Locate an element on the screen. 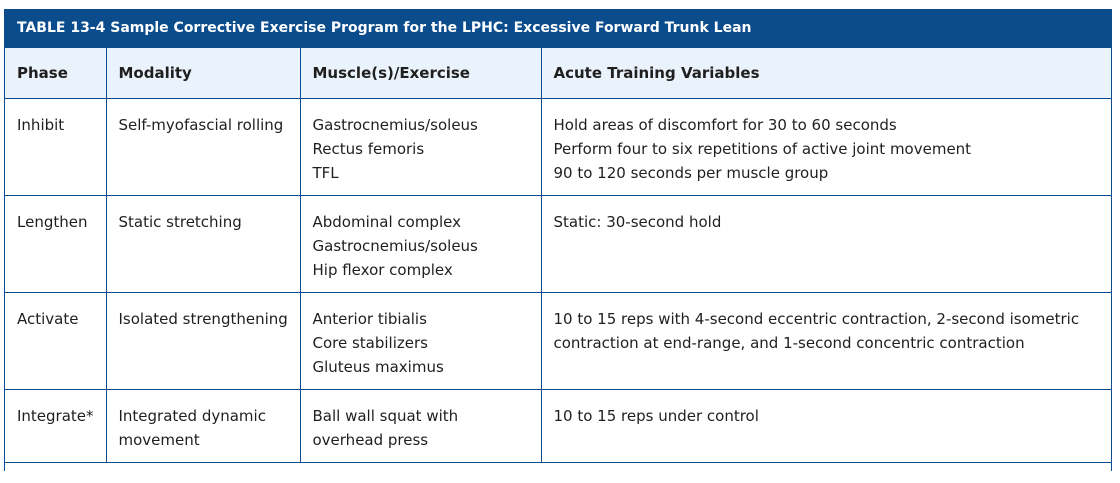 The height and width of the screenshot is (483, 1120). variable-item: 10 to 15 reps under control is located at coordinates (656, 416).